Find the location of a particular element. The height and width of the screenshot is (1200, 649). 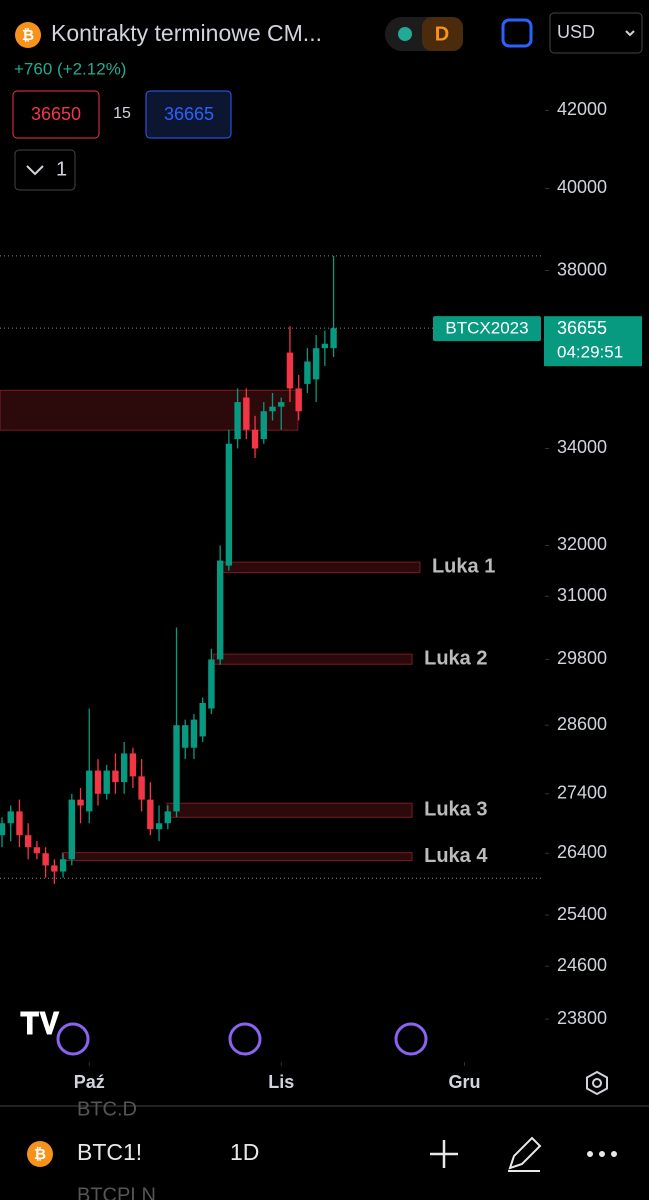

y-tick-label: 27400 is located at coordinates (582, 793).